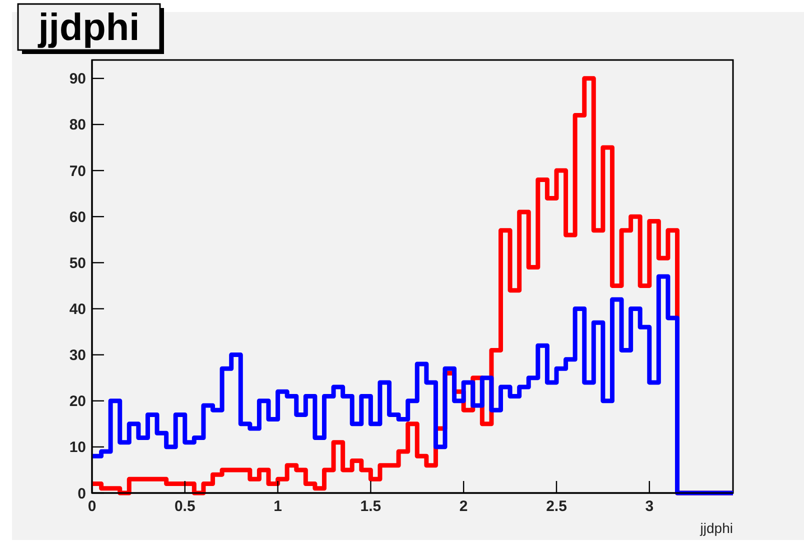 Image resolution: width=804 pixels, height=544 pixels. I want to click on y-tick-label: 50, so click(77, 263).